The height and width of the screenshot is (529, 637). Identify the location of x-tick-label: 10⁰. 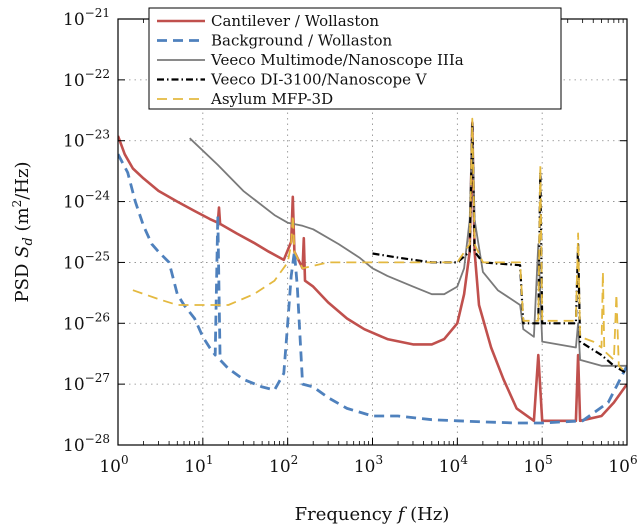
(113, 465).